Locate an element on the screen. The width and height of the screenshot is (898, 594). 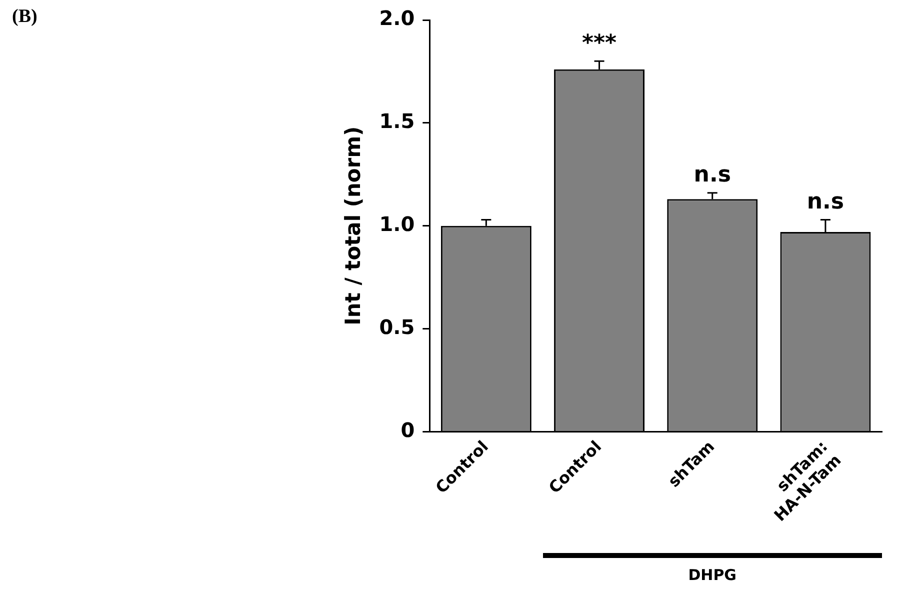
y-tick-label: 1.0 is located at coordinates (397, 224).